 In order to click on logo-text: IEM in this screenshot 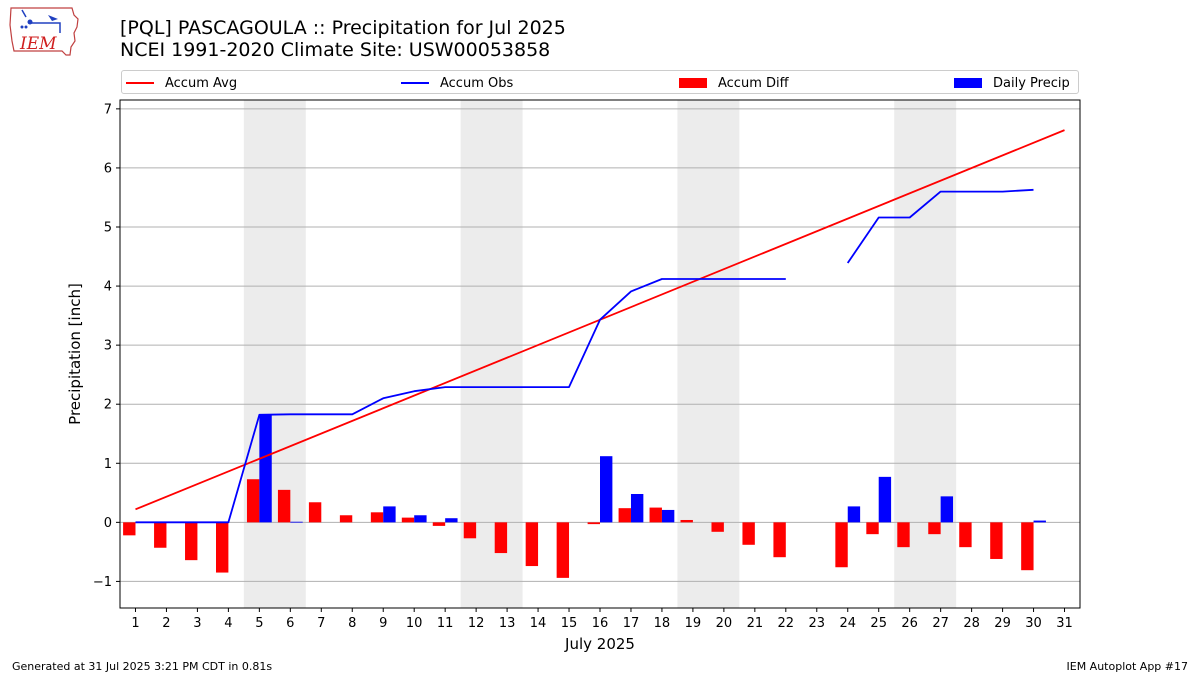, I will do `click(38, 44)`.